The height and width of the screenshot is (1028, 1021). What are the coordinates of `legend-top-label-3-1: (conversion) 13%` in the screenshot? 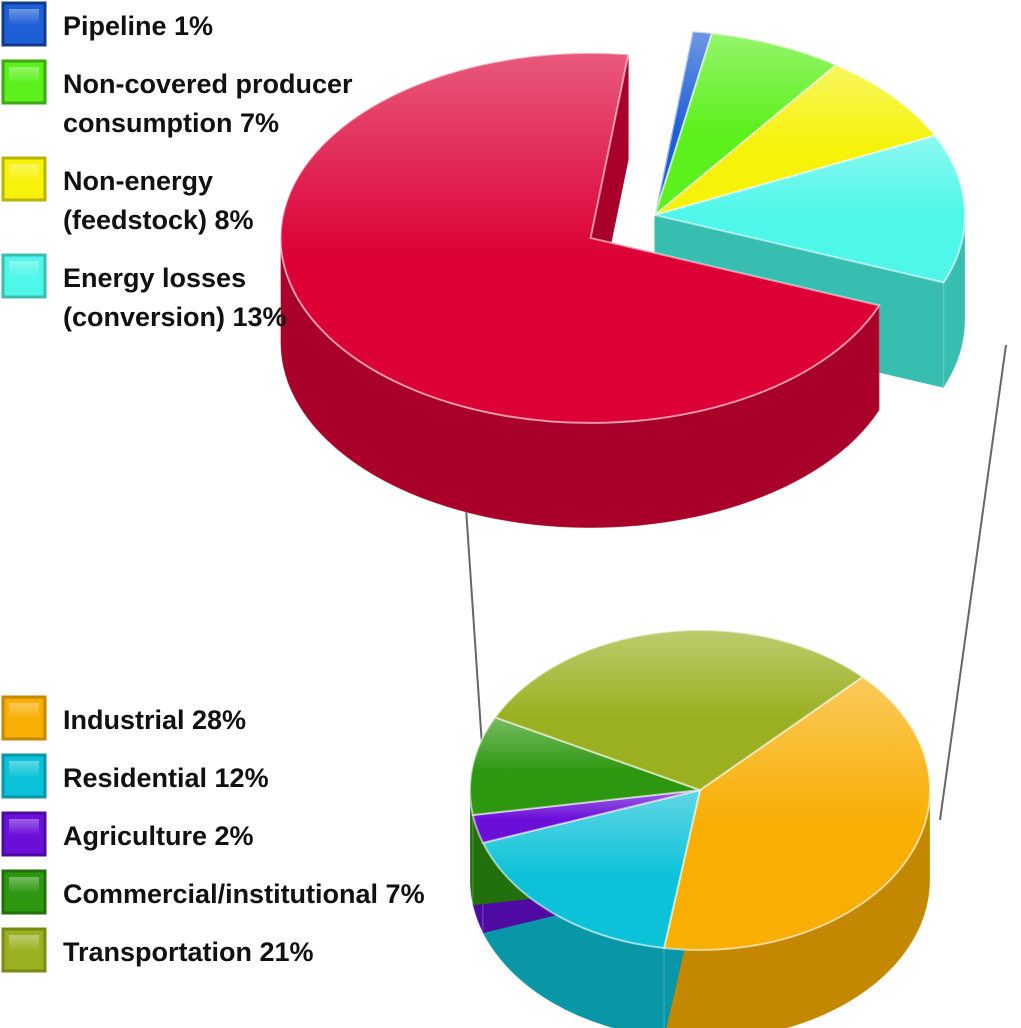 It's located at (175, 317).